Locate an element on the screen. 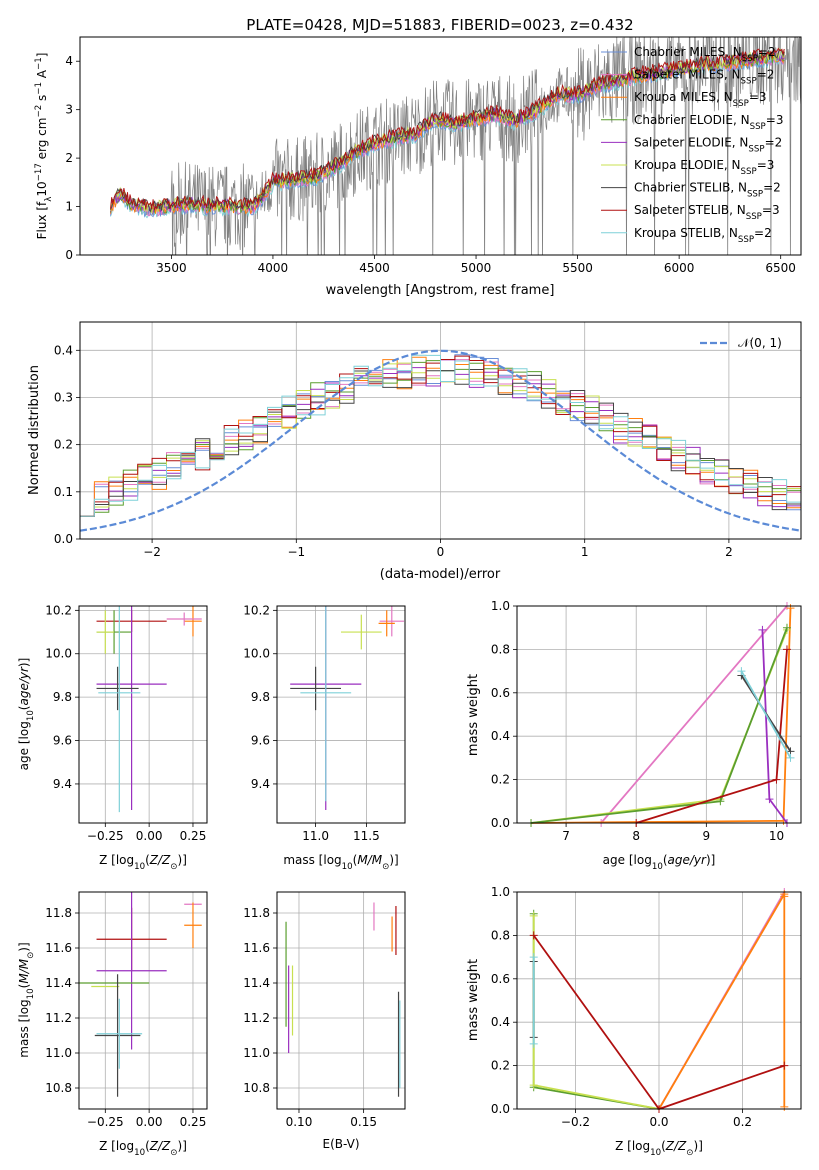  spectrum-xtick-label: 5500 is located at coordinates (577, 268).